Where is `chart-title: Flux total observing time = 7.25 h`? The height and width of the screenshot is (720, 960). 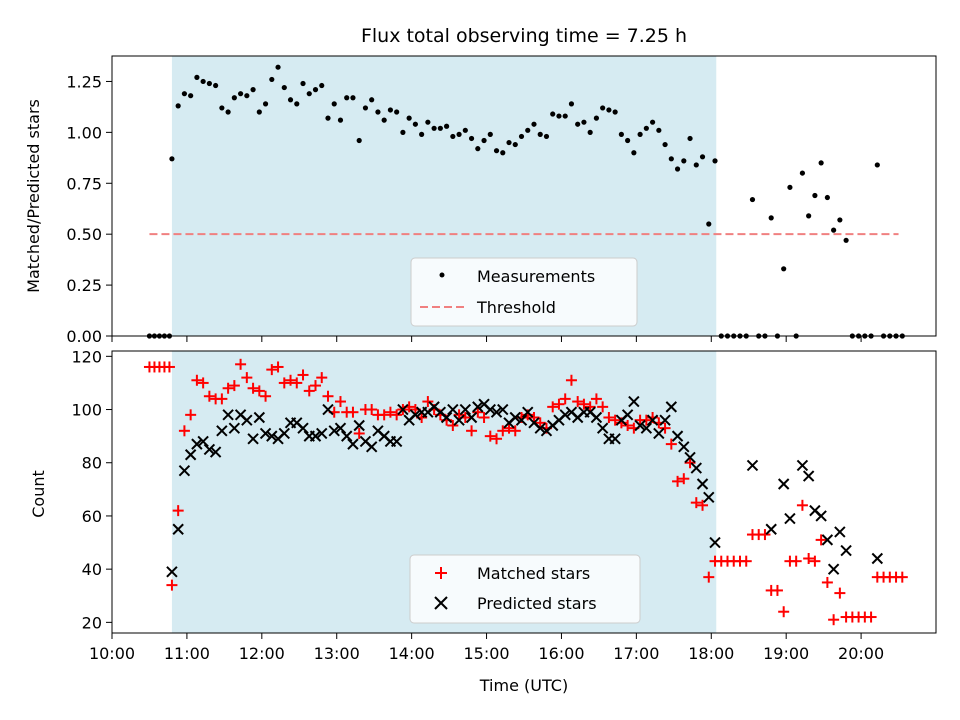
chart-title: Flux total observing time = 7.25 h is located at coordinates (524, 36).